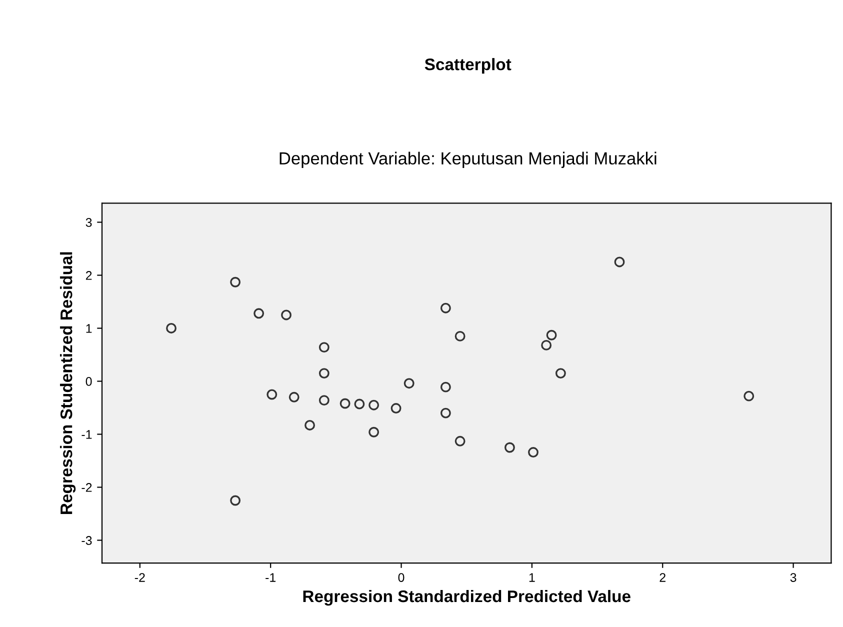 This screenshot has height=627, width=843. What do you see at coordinates (139, 577) in the screenshot?
I see `x-tick-label: -2` at bounding box center [139, 577].